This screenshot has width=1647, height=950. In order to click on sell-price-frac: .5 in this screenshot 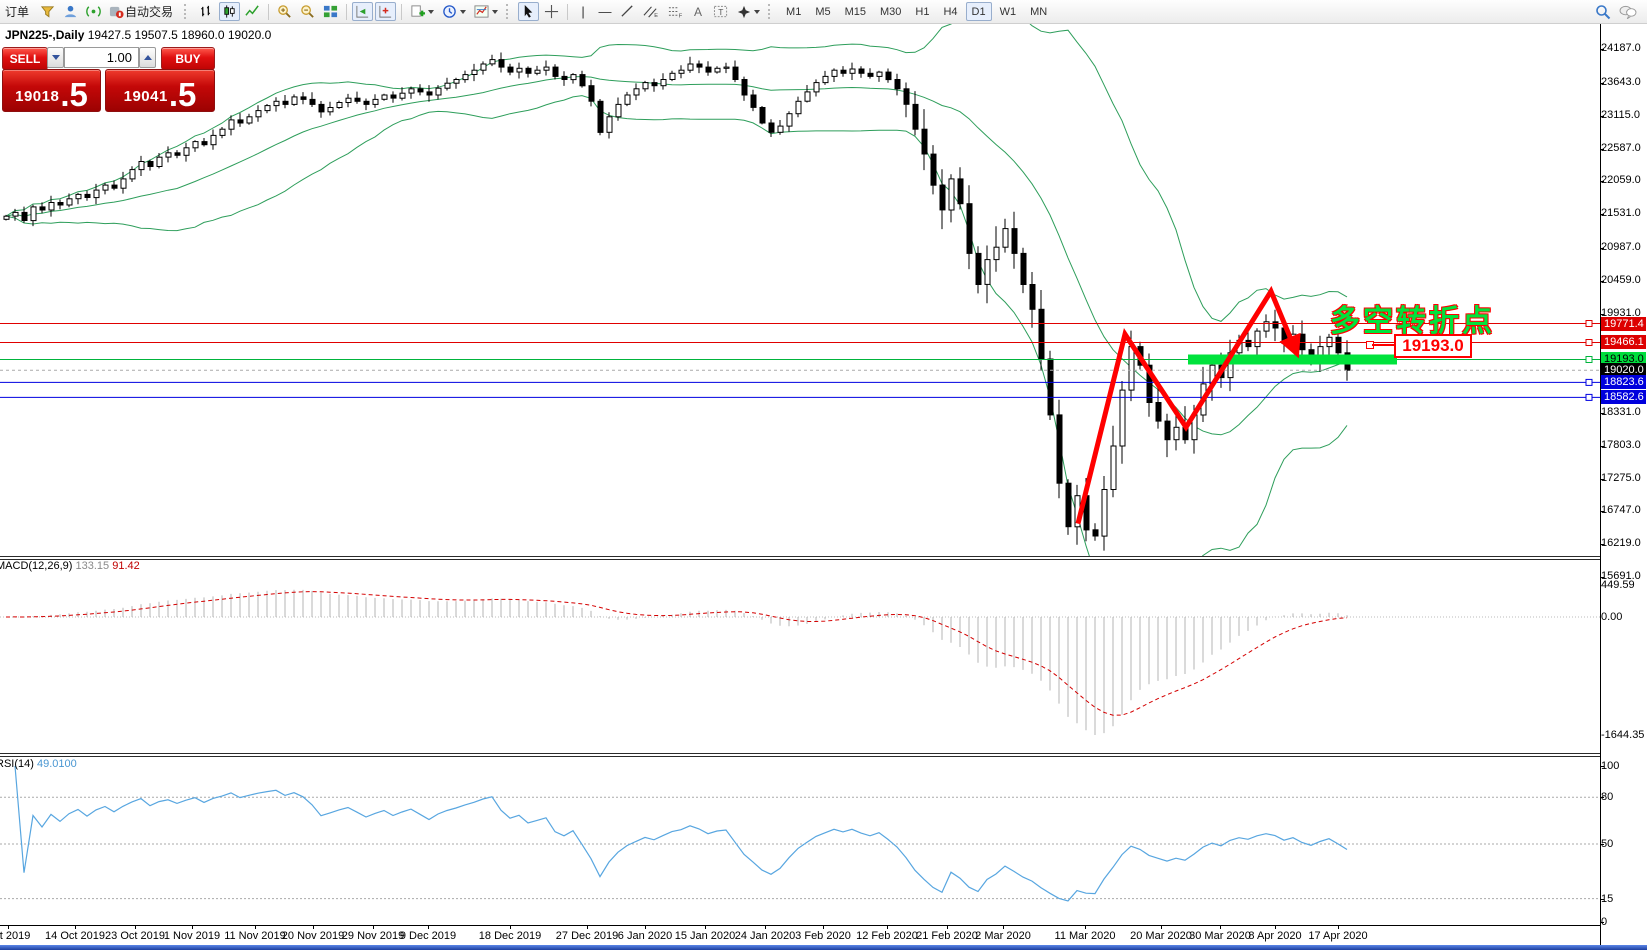, I will do `click(74, 94)`.